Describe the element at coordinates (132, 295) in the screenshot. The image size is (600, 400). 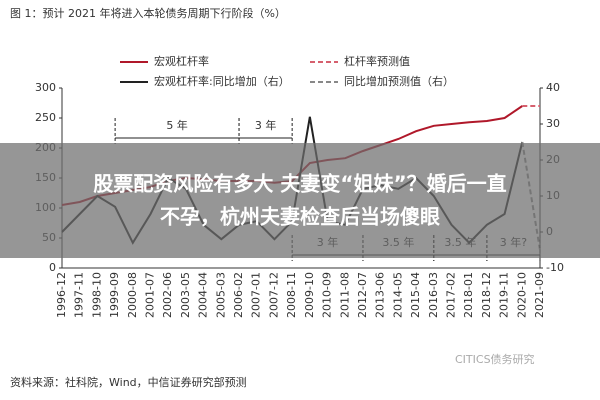
I see `x-tick-label: 2000-08` at that location.